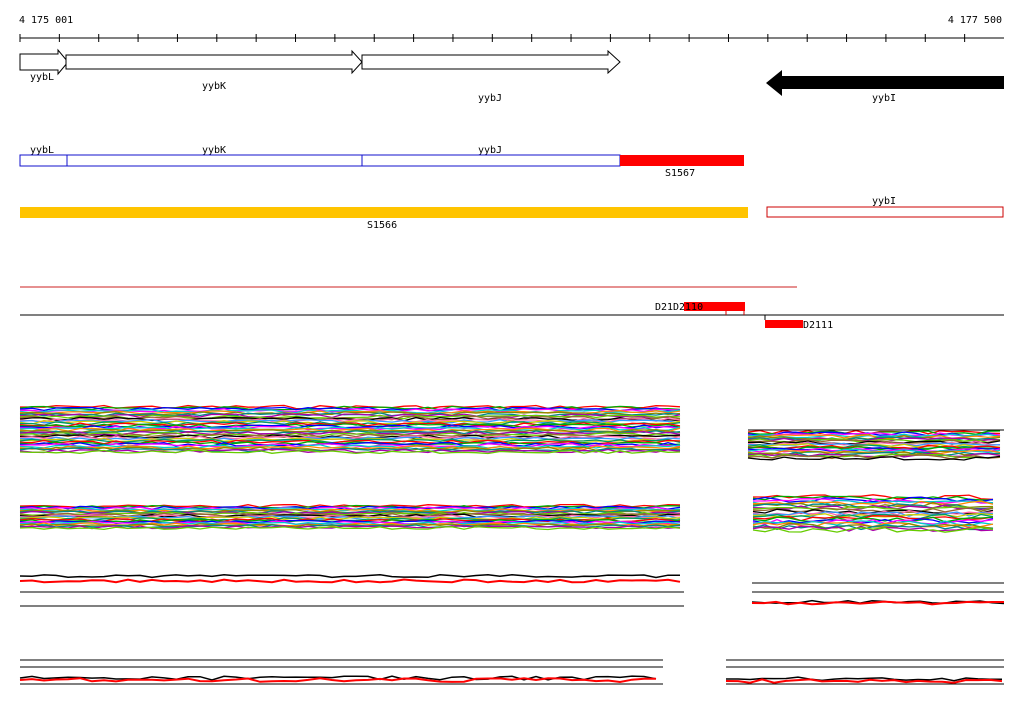  What do you see at coordinates (44, 65) in the screenshot?
I see `gene-yybl-arrow: yybL` at bounding box center [44, 65].